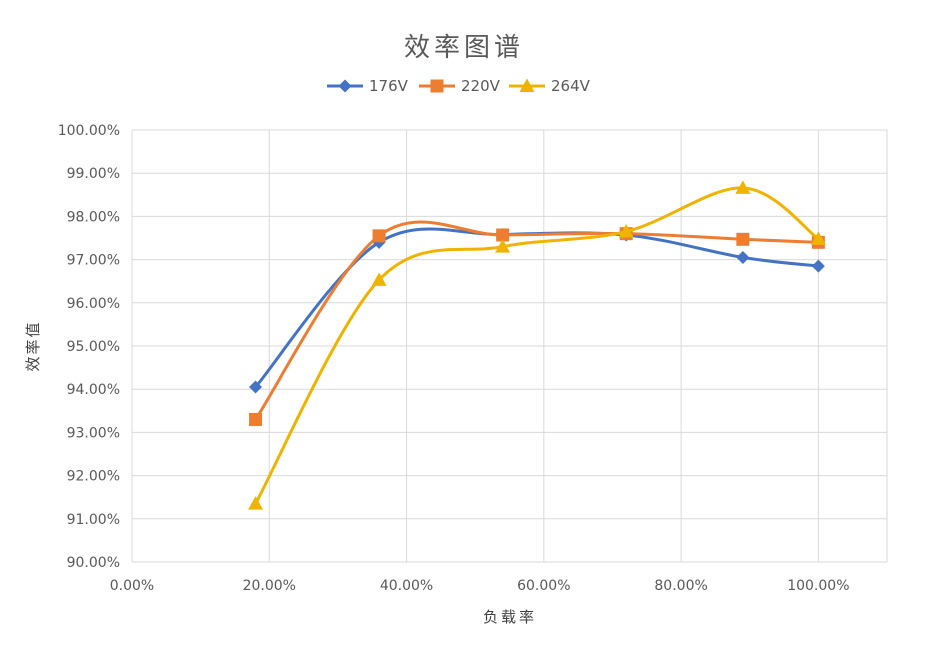 The width and height of the screenshot is (929, 652). What do you see at coordinates (33, 345) in the screenshot?
I see `y-axis-title: 效率值` at bounding box center [33, 345].